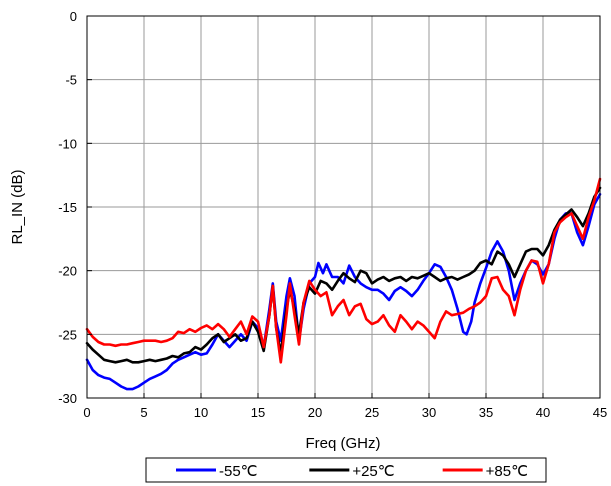  I want to click on x-tick-label: 45, so click(600, 412).